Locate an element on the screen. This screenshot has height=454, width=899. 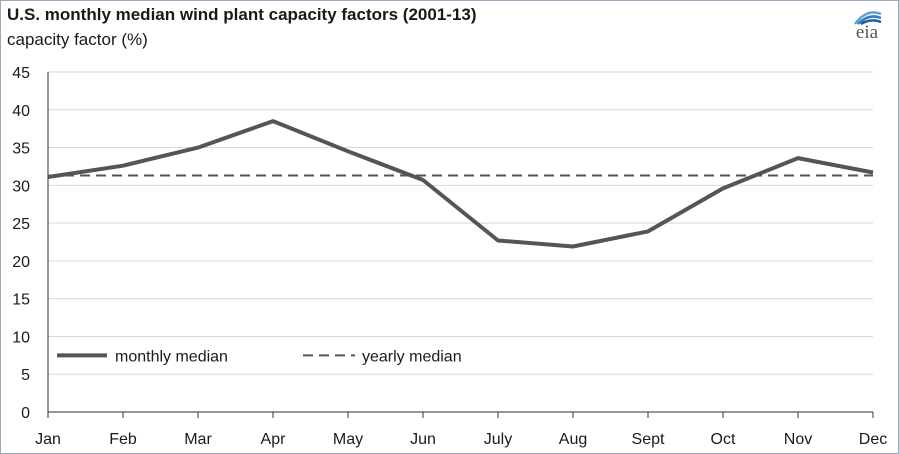
y-tick-label: 25 is located at coordinates (21, 224).